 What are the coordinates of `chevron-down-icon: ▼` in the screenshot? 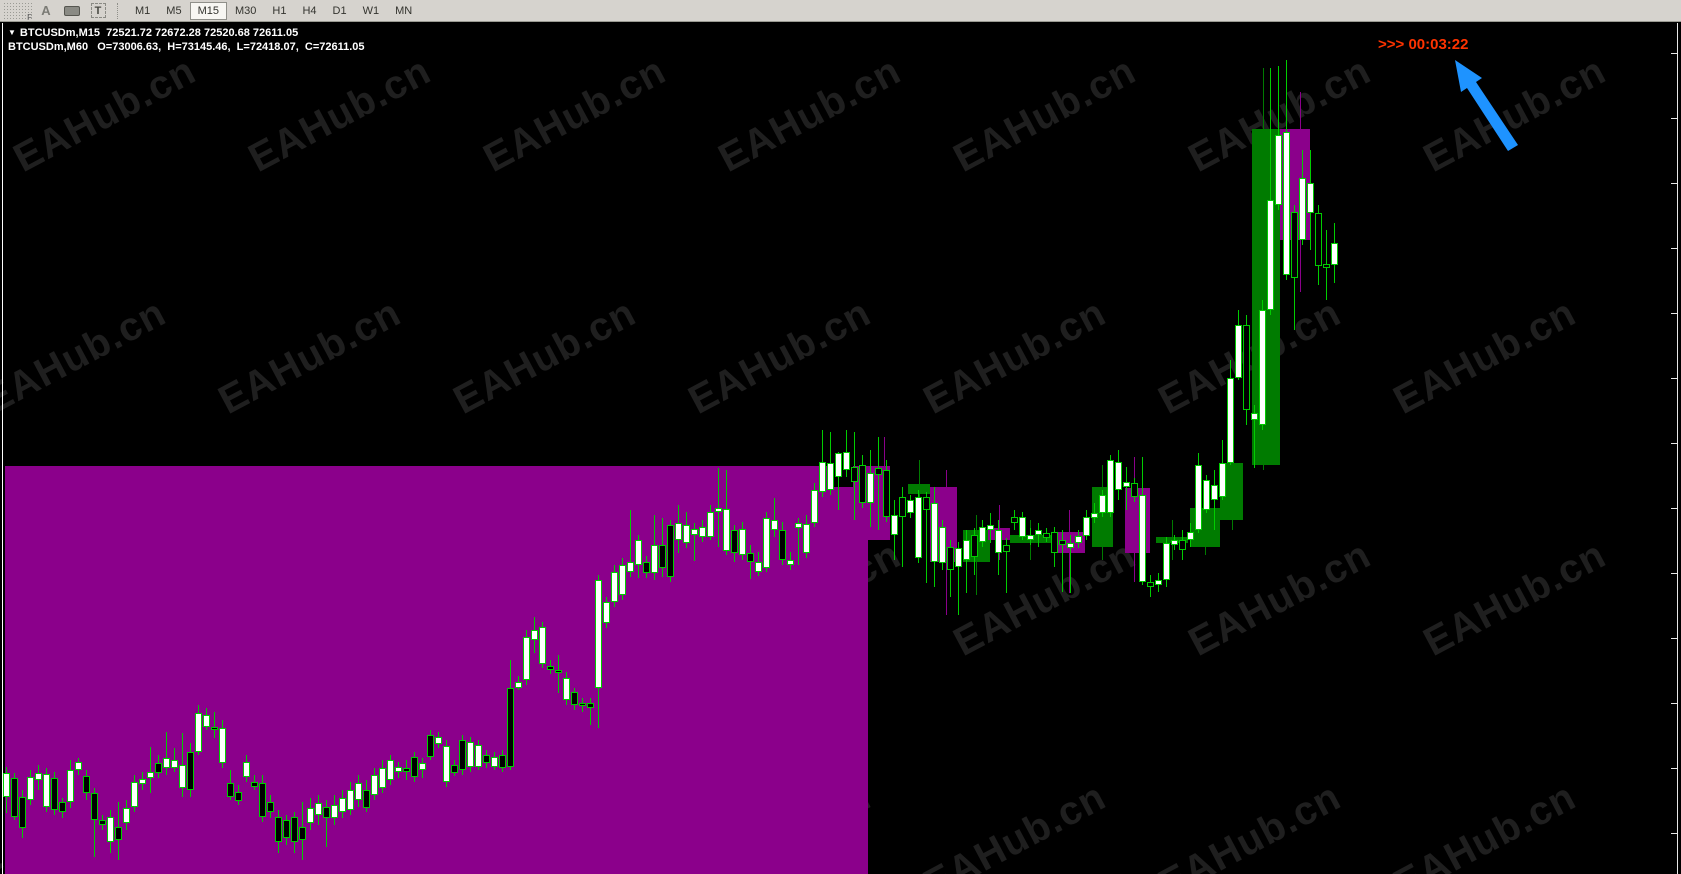 It's located at (12, 32).